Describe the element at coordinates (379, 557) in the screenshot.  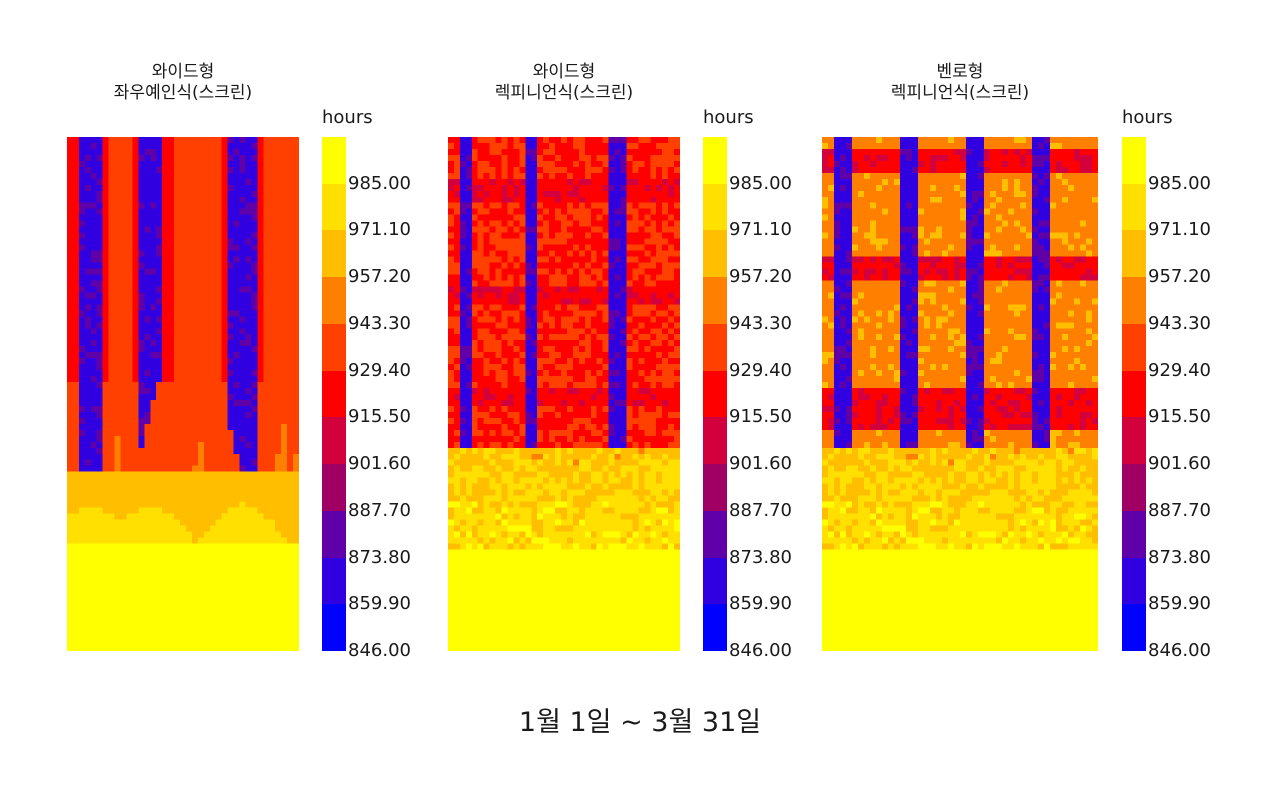
I see `colorbar-tick-label: 873.80` at that location.